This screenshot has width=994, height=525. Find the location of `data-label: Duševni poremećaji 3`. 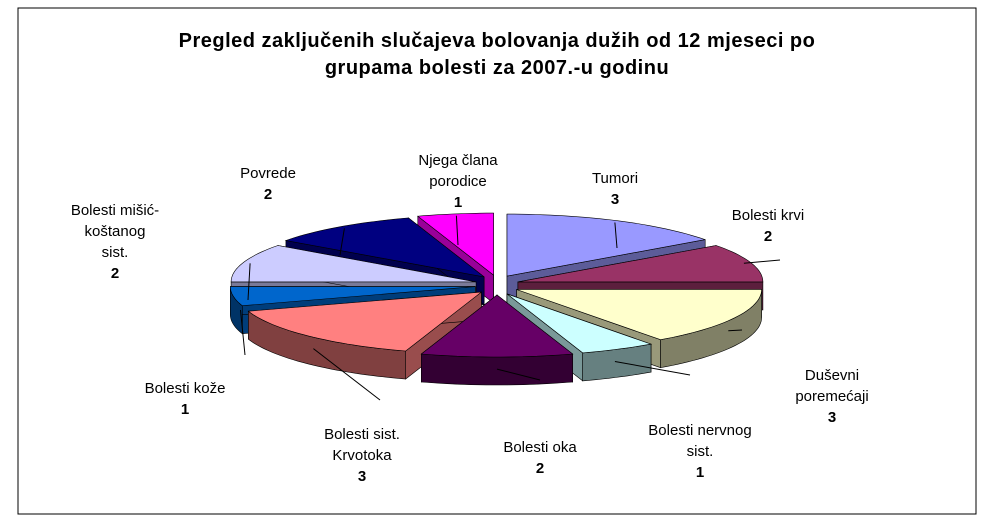

data-label: Duševni poremećaji 3 is located at coordinates (832, 396).